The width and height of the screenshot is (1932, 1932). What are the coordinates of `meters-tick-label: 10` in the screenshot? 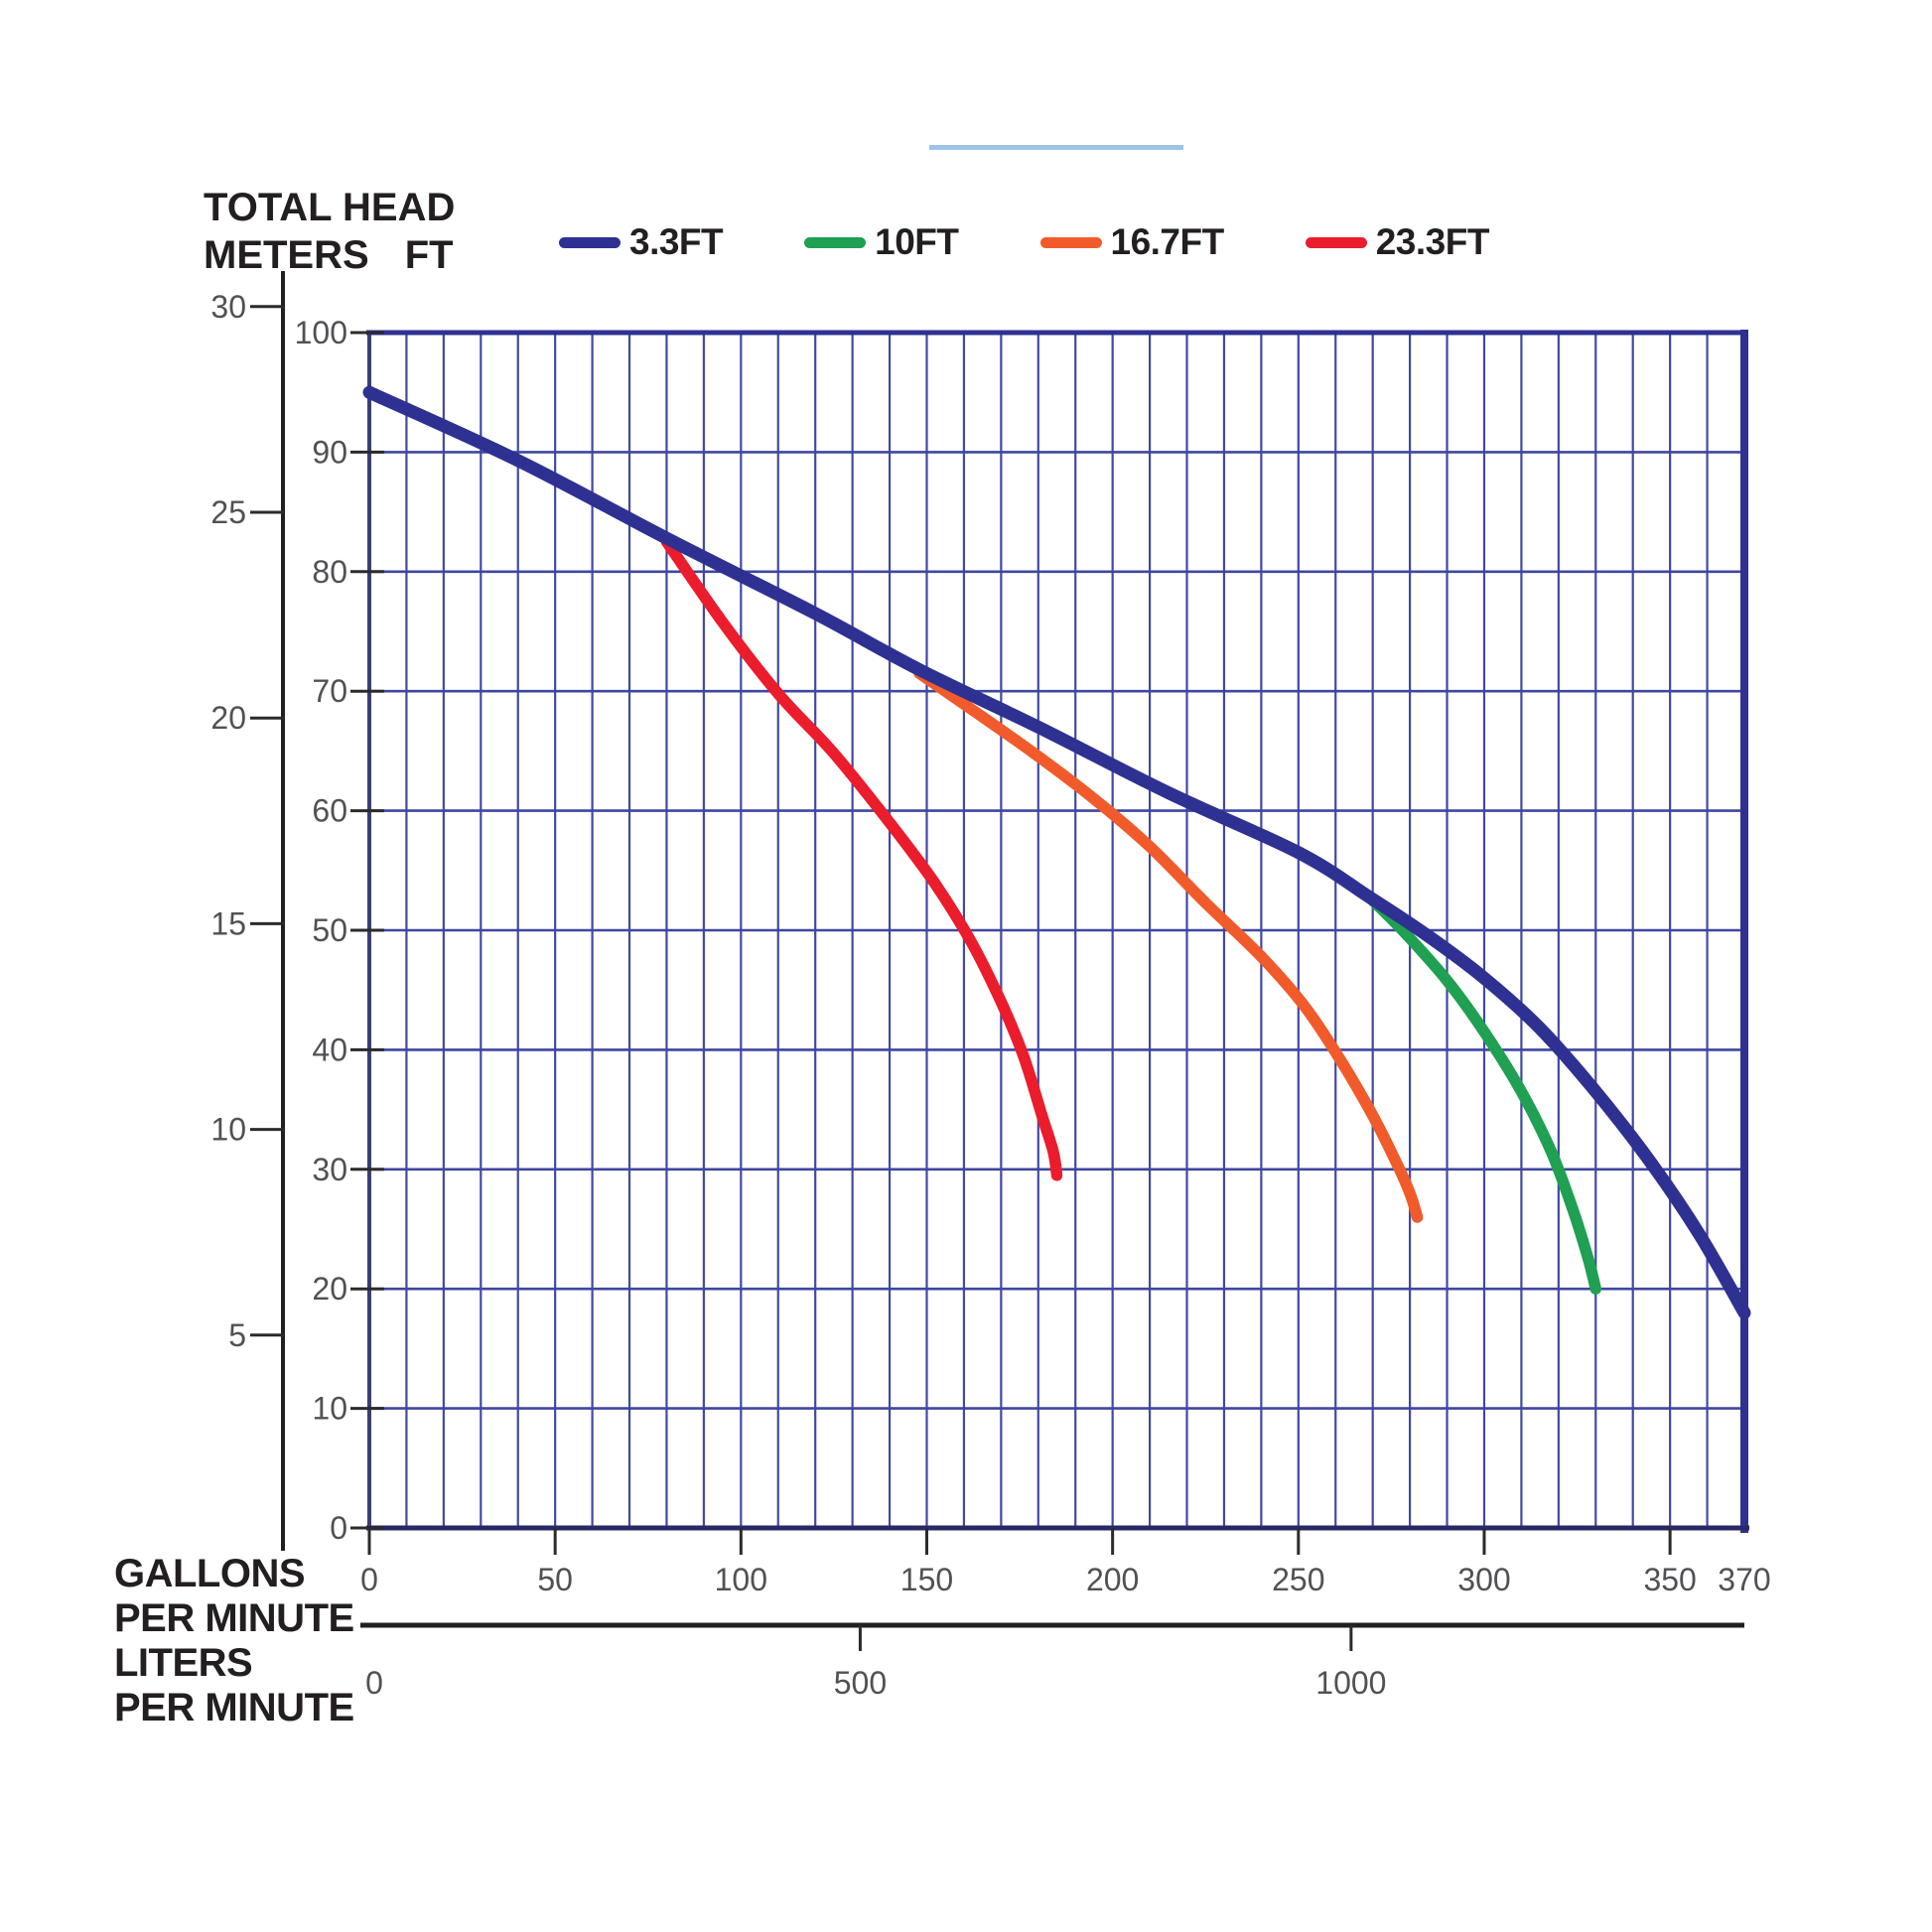 It's located at (228, 1130).